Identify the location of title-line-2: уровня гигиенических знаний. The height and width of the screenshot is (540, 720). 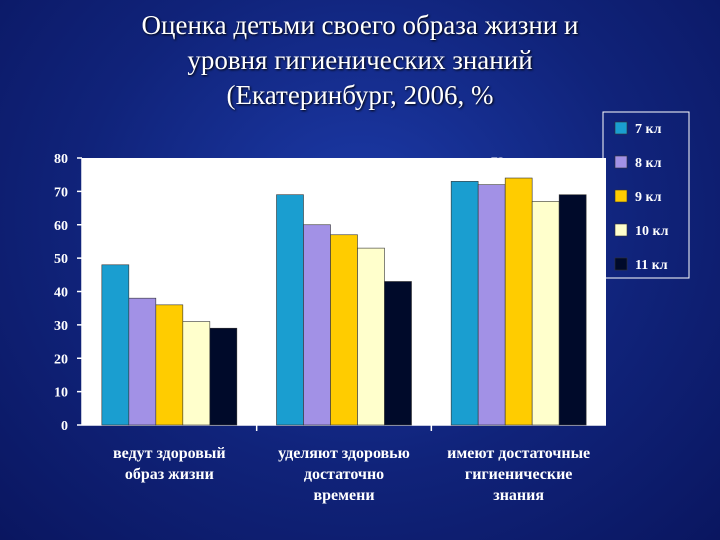
(360, 60).